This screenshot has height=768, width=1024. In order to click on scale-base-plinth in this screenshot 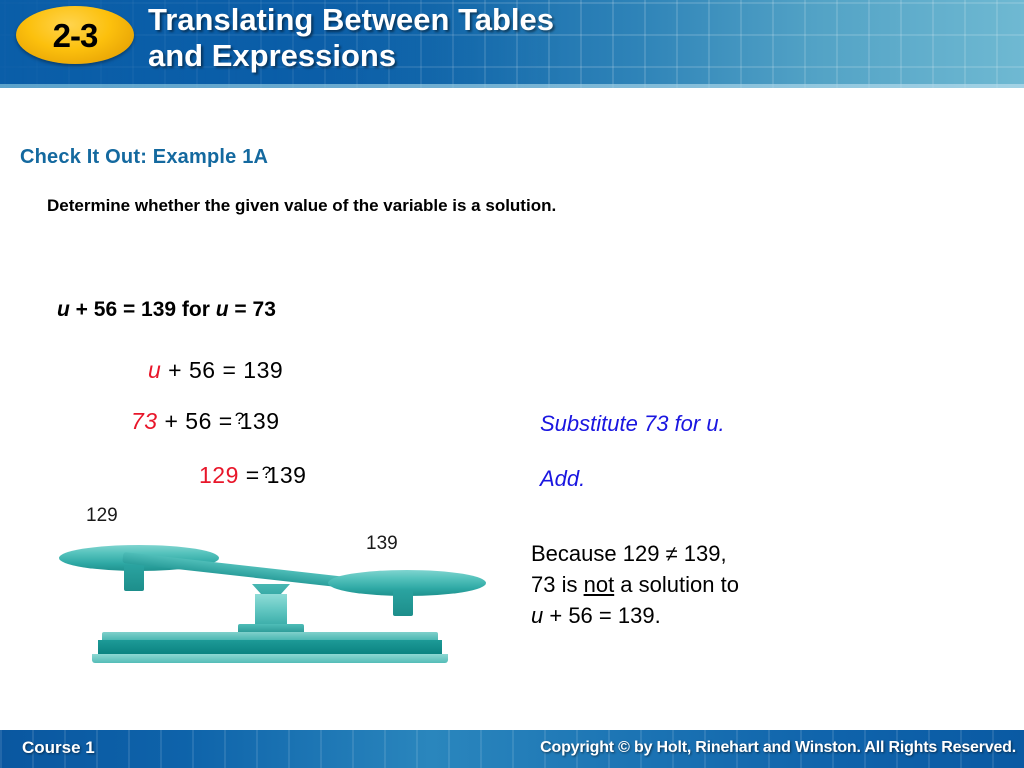, I will do `click(270, 637)`.